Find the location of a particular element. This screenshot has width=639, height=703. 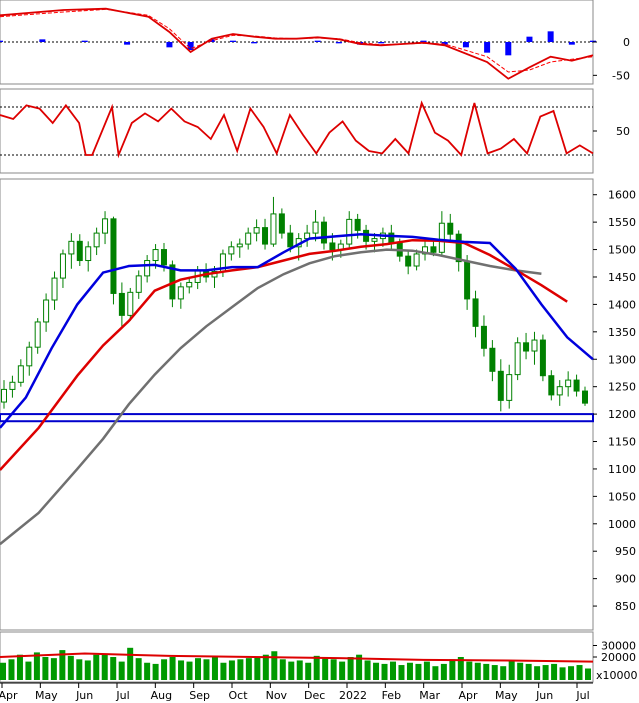

rsi-line is located at coordinates (297, 129).